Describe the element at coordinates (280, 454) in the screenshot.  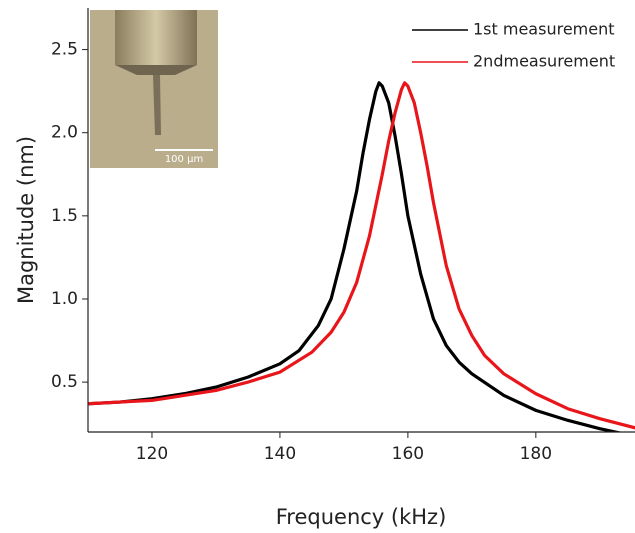
I see `x-tick-label: 140` at that location.